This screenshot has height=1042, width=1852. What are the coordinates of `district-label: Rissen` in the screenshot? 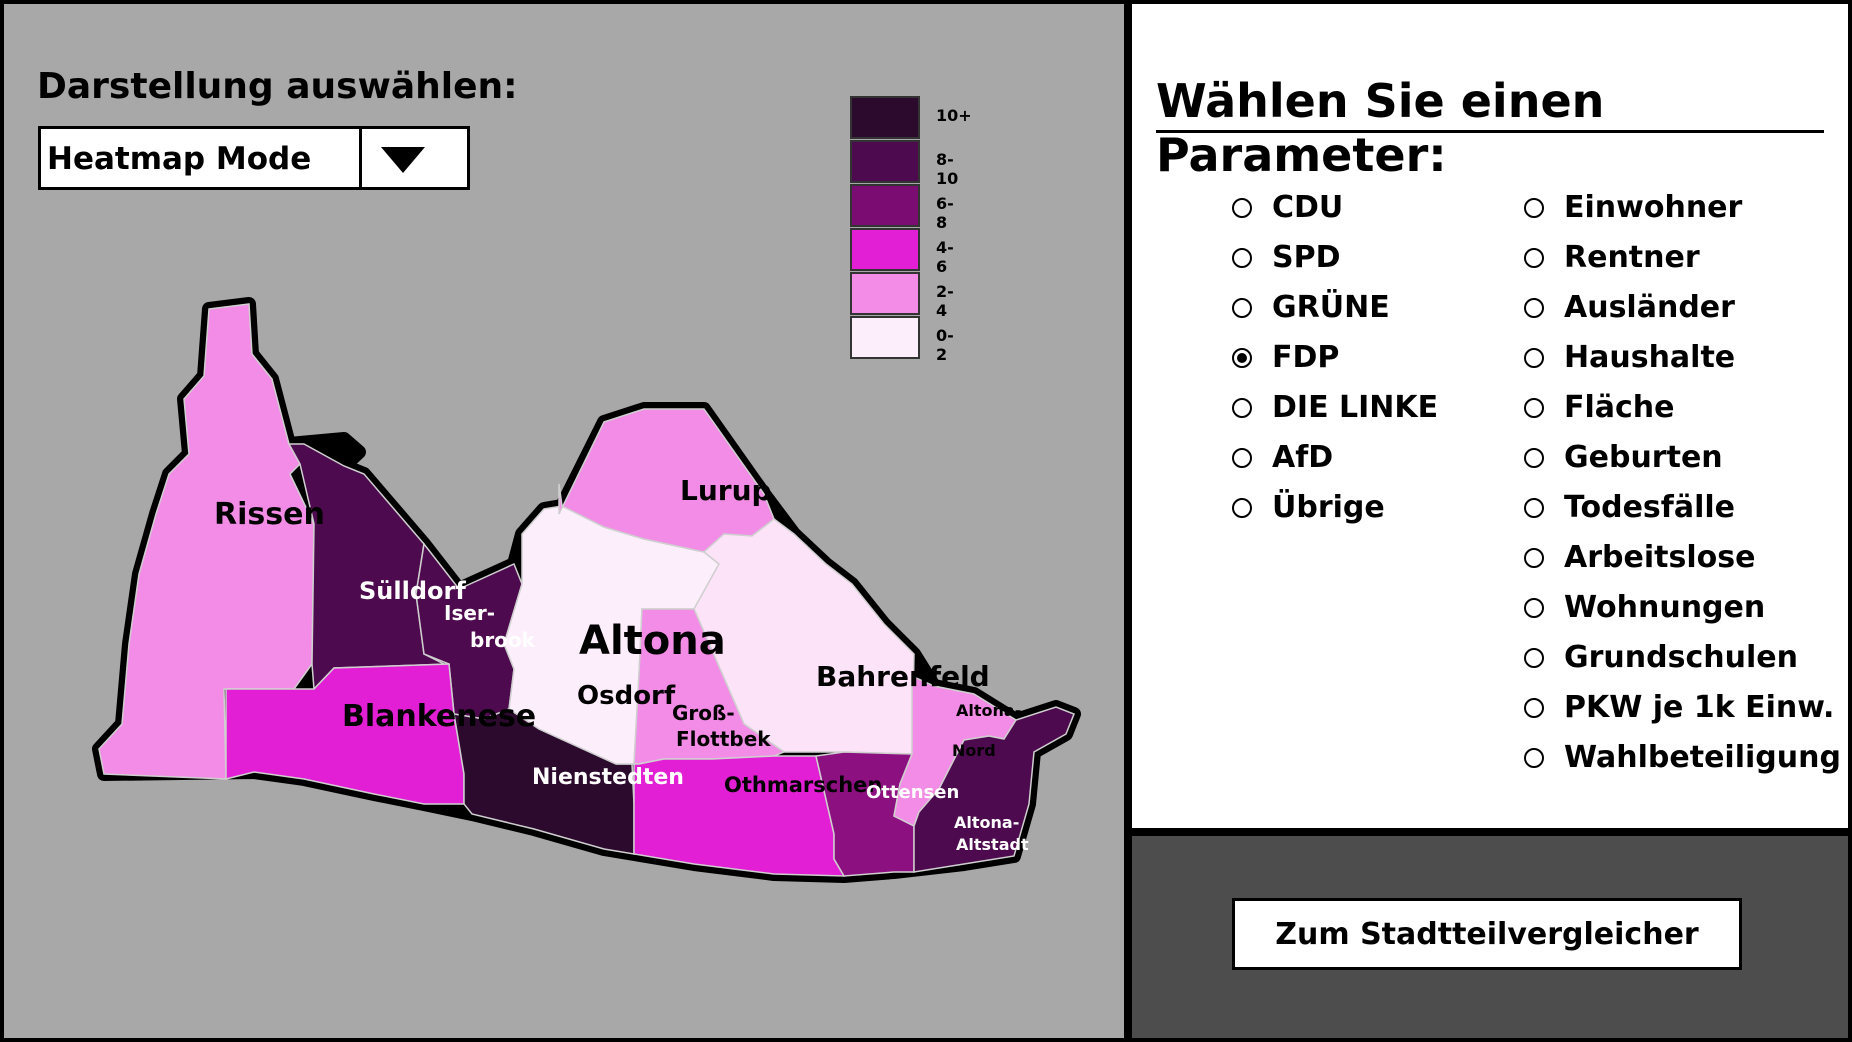 It's located at (269, 514).